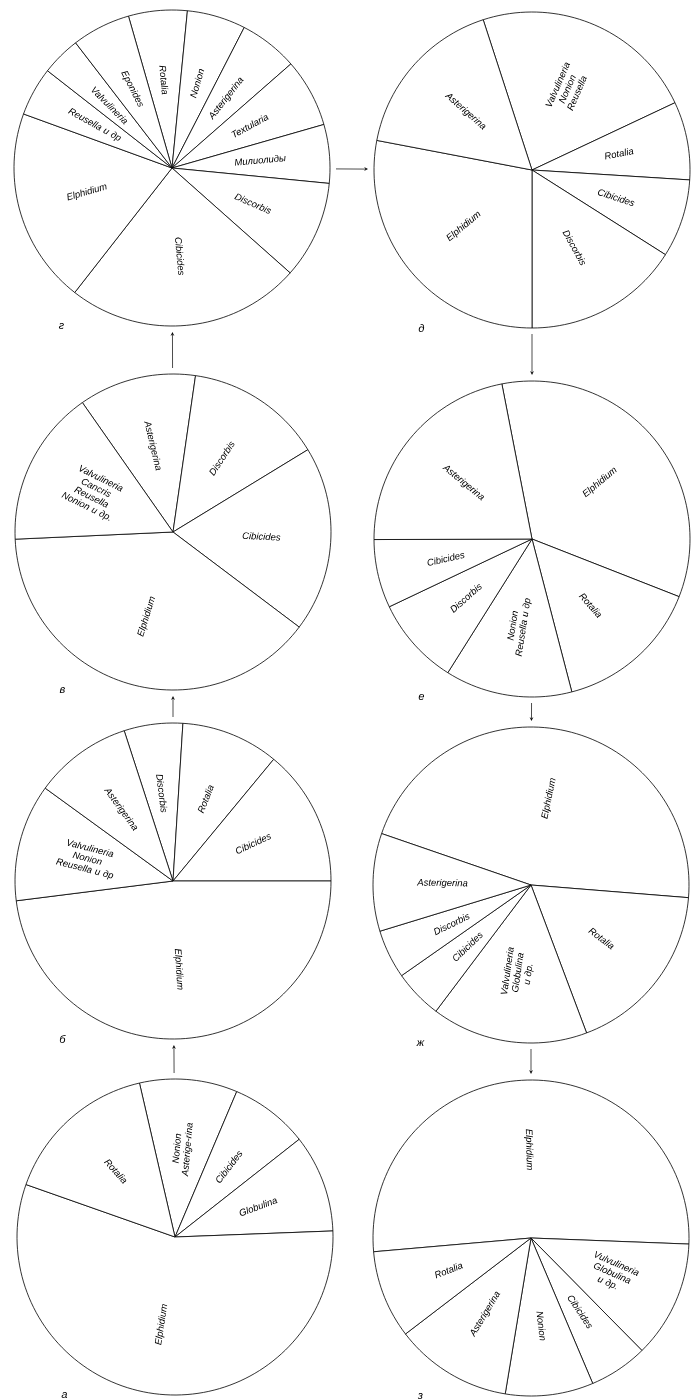 The image size is (691, 1399). I want to click on text: д, so click(421, 328).